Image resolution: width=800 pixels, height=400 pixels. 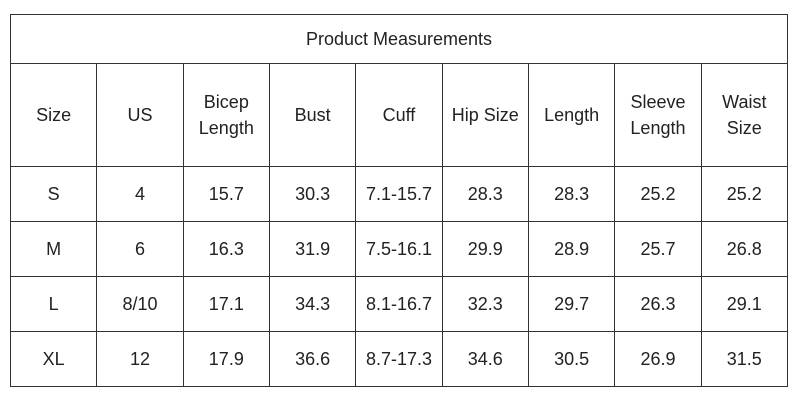 I want to click on table-title: Product Measurements, so click(x=399, y=39).